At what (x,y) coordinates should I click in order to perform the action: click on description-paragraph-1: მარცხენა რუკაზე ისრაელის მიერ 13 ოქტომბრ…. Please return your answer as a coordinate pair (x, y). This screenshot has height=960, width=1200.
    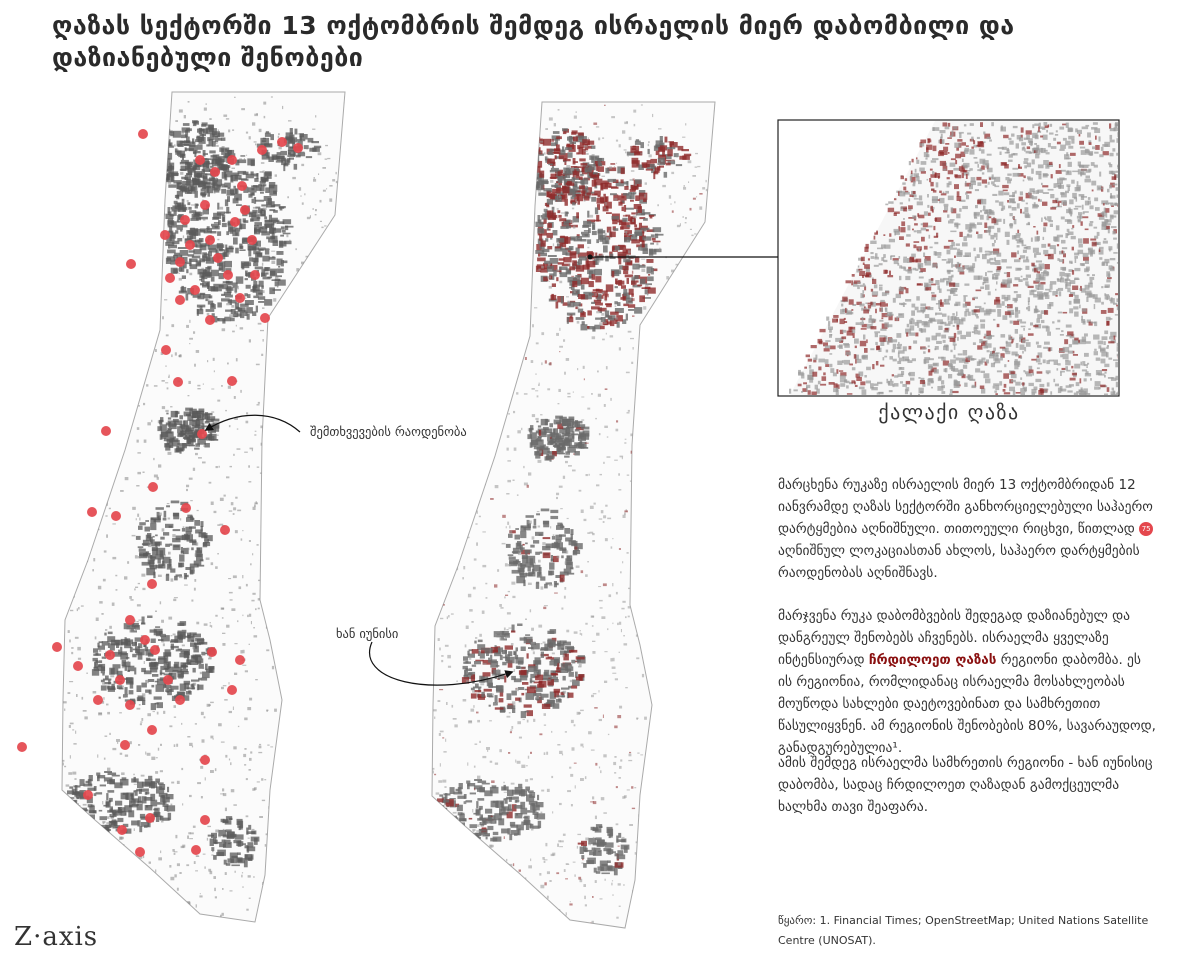
    Looking at the image, I should click on (968, 529).